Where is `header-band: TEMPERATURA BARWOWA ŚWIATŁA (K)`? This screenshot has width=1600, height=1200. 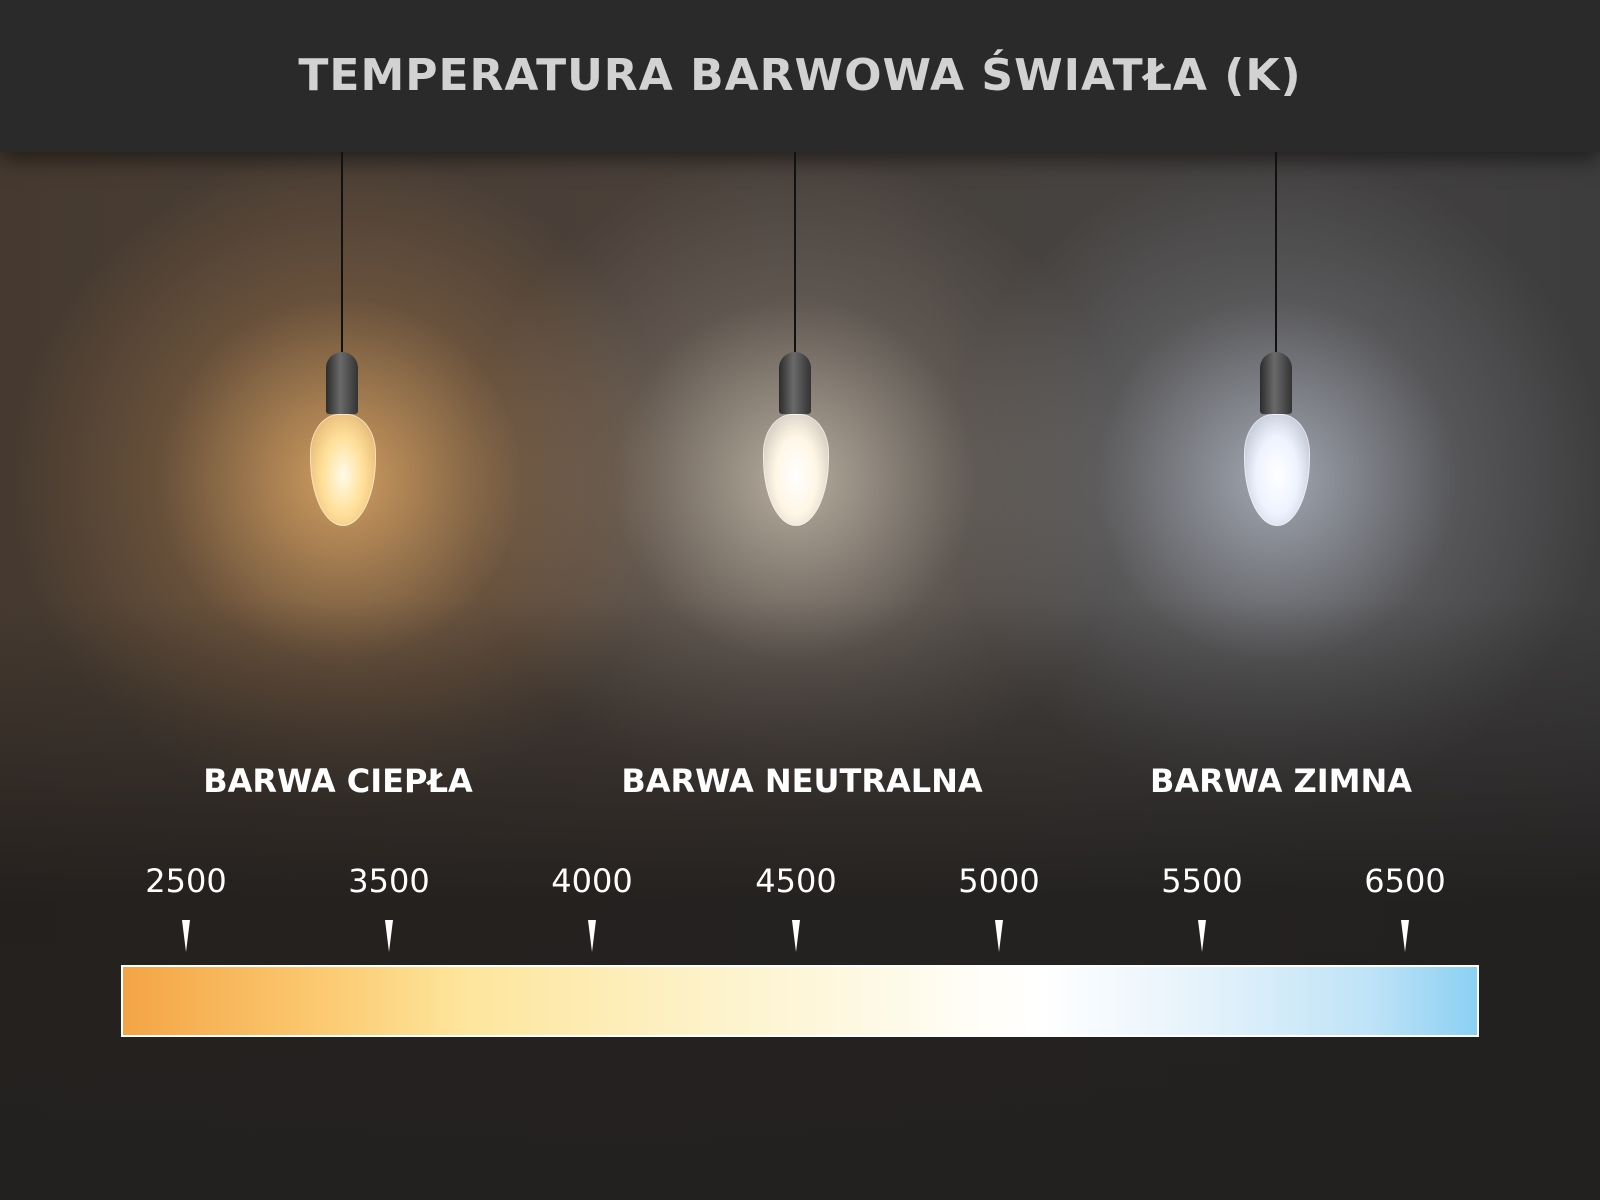
header-band: TEMPERATURA BARWOWA ŚWIATŁA (K) is located at coordinates (800, 76).